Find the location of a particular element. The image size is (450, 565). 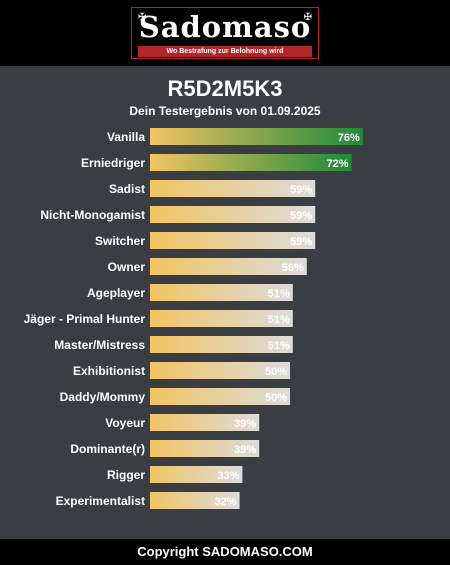

category-label: Daddy/Mommy is located at coordinates (103, 397).